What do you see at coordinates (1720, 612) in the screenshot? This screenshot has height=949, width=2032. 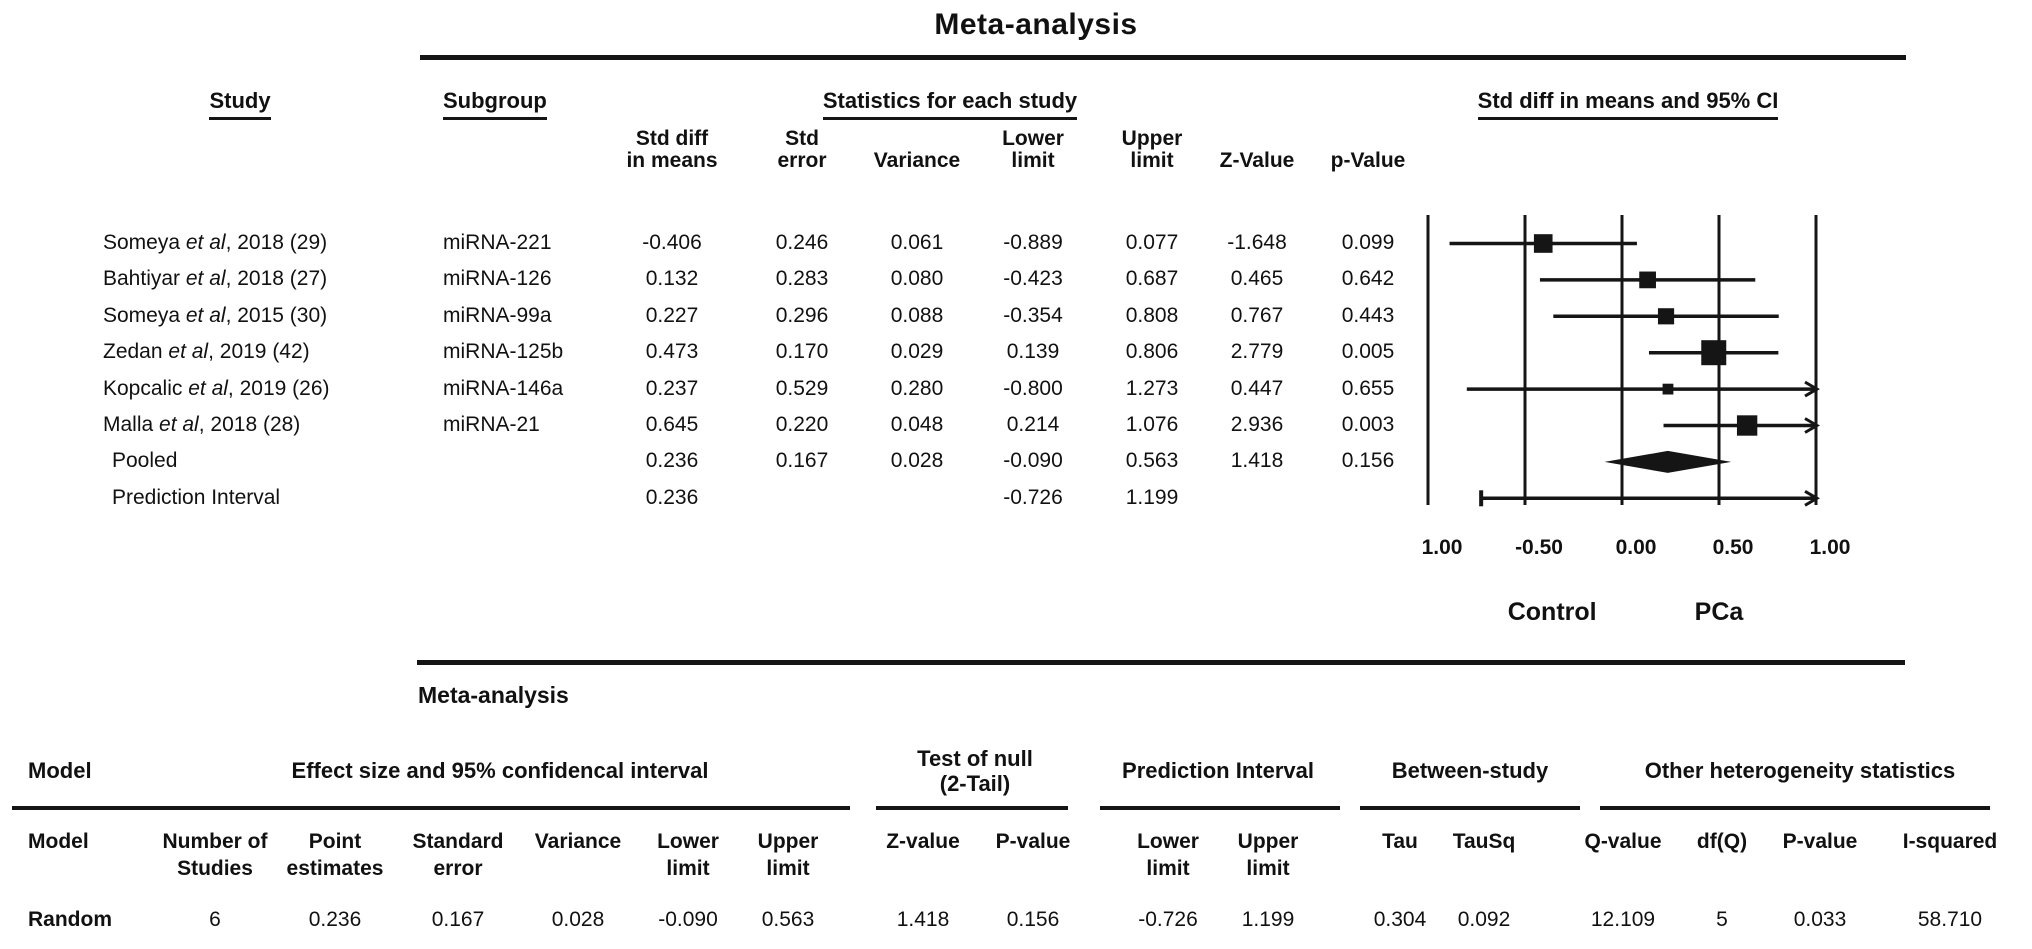 I see `axis-group-label-pca: PCa` at bounding box center [1720, 612].